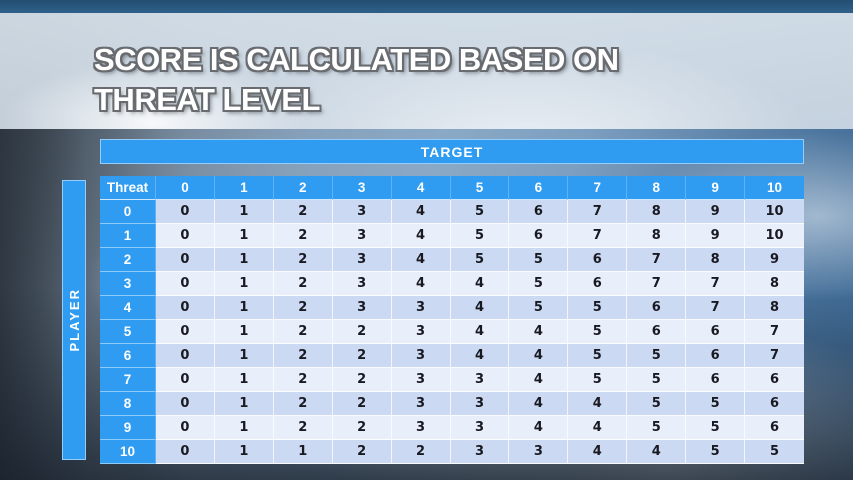 Image resolution: width=853 pixels, height=480 pixels. What do you see at coordinates (539, 188) in the screenshot?
I see `target-column-header: 6` at bounding box center [539, 188].